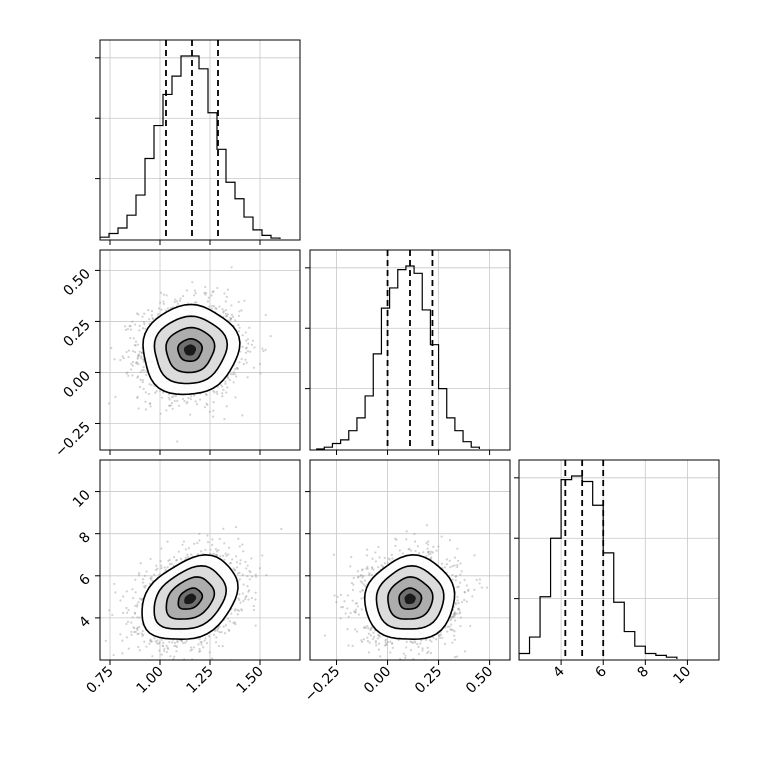  What do you see at coordinates (76, 384) in the screenshot?
I see `y-tick-label: 0.00` at bounding box center [76, 384].